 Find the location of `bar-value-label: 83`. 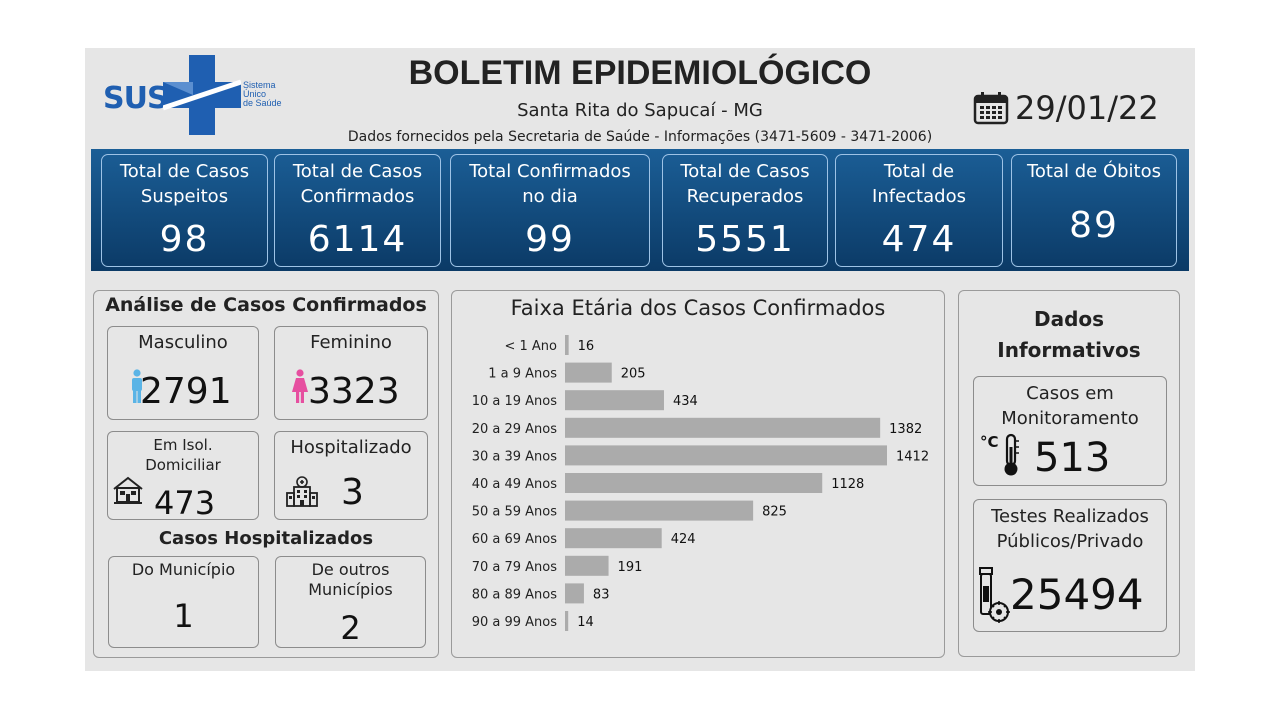

bar-value-label: 83 is located at coordinates (601, 594).